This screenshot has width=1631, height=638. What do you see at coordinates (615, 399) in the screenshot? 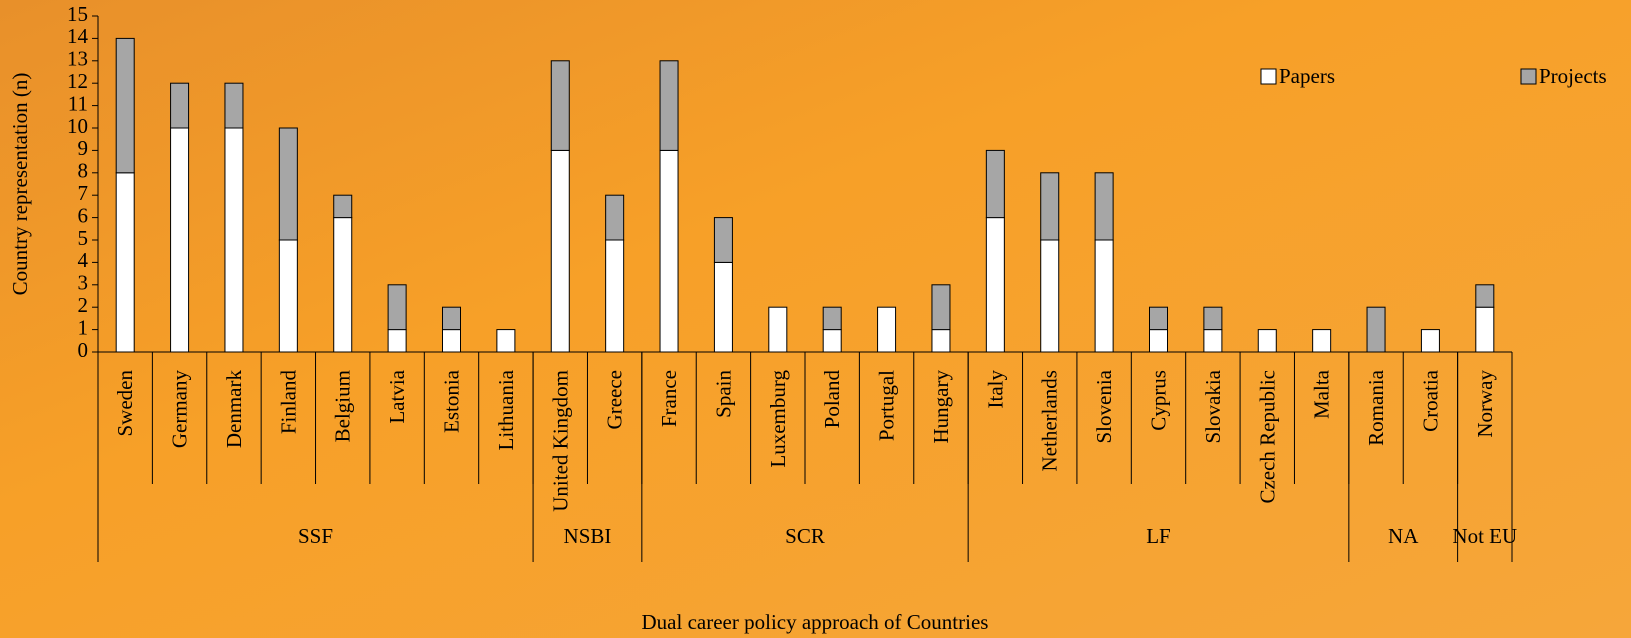
I see `x-tick-label: Greece` at bounding box center [615, 399].